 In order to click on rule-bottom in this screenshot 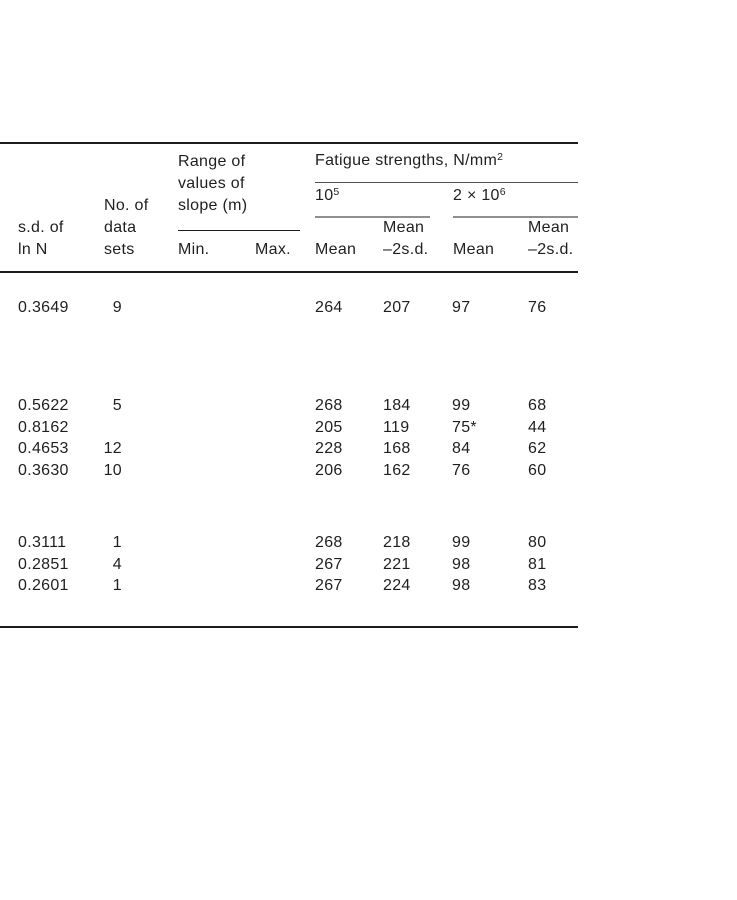, I will do `click(289, 626)`.